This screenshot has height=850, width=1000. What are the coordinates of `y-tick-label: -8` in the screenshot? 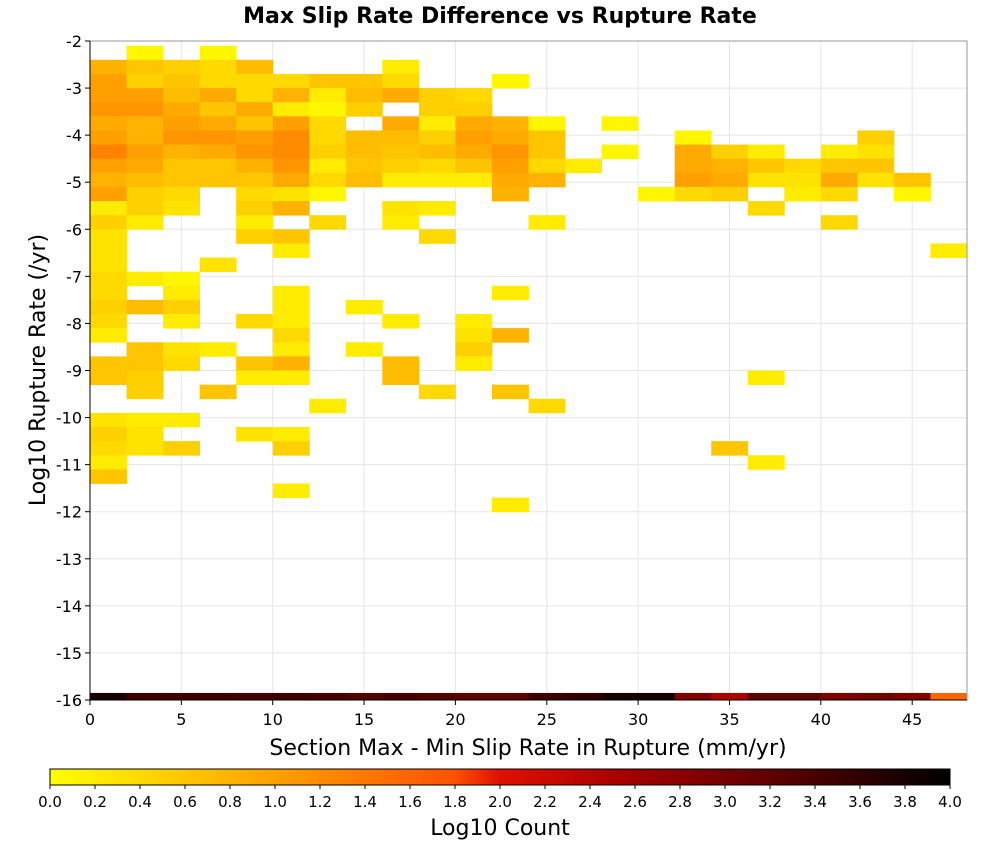 It's located at (74, 323).